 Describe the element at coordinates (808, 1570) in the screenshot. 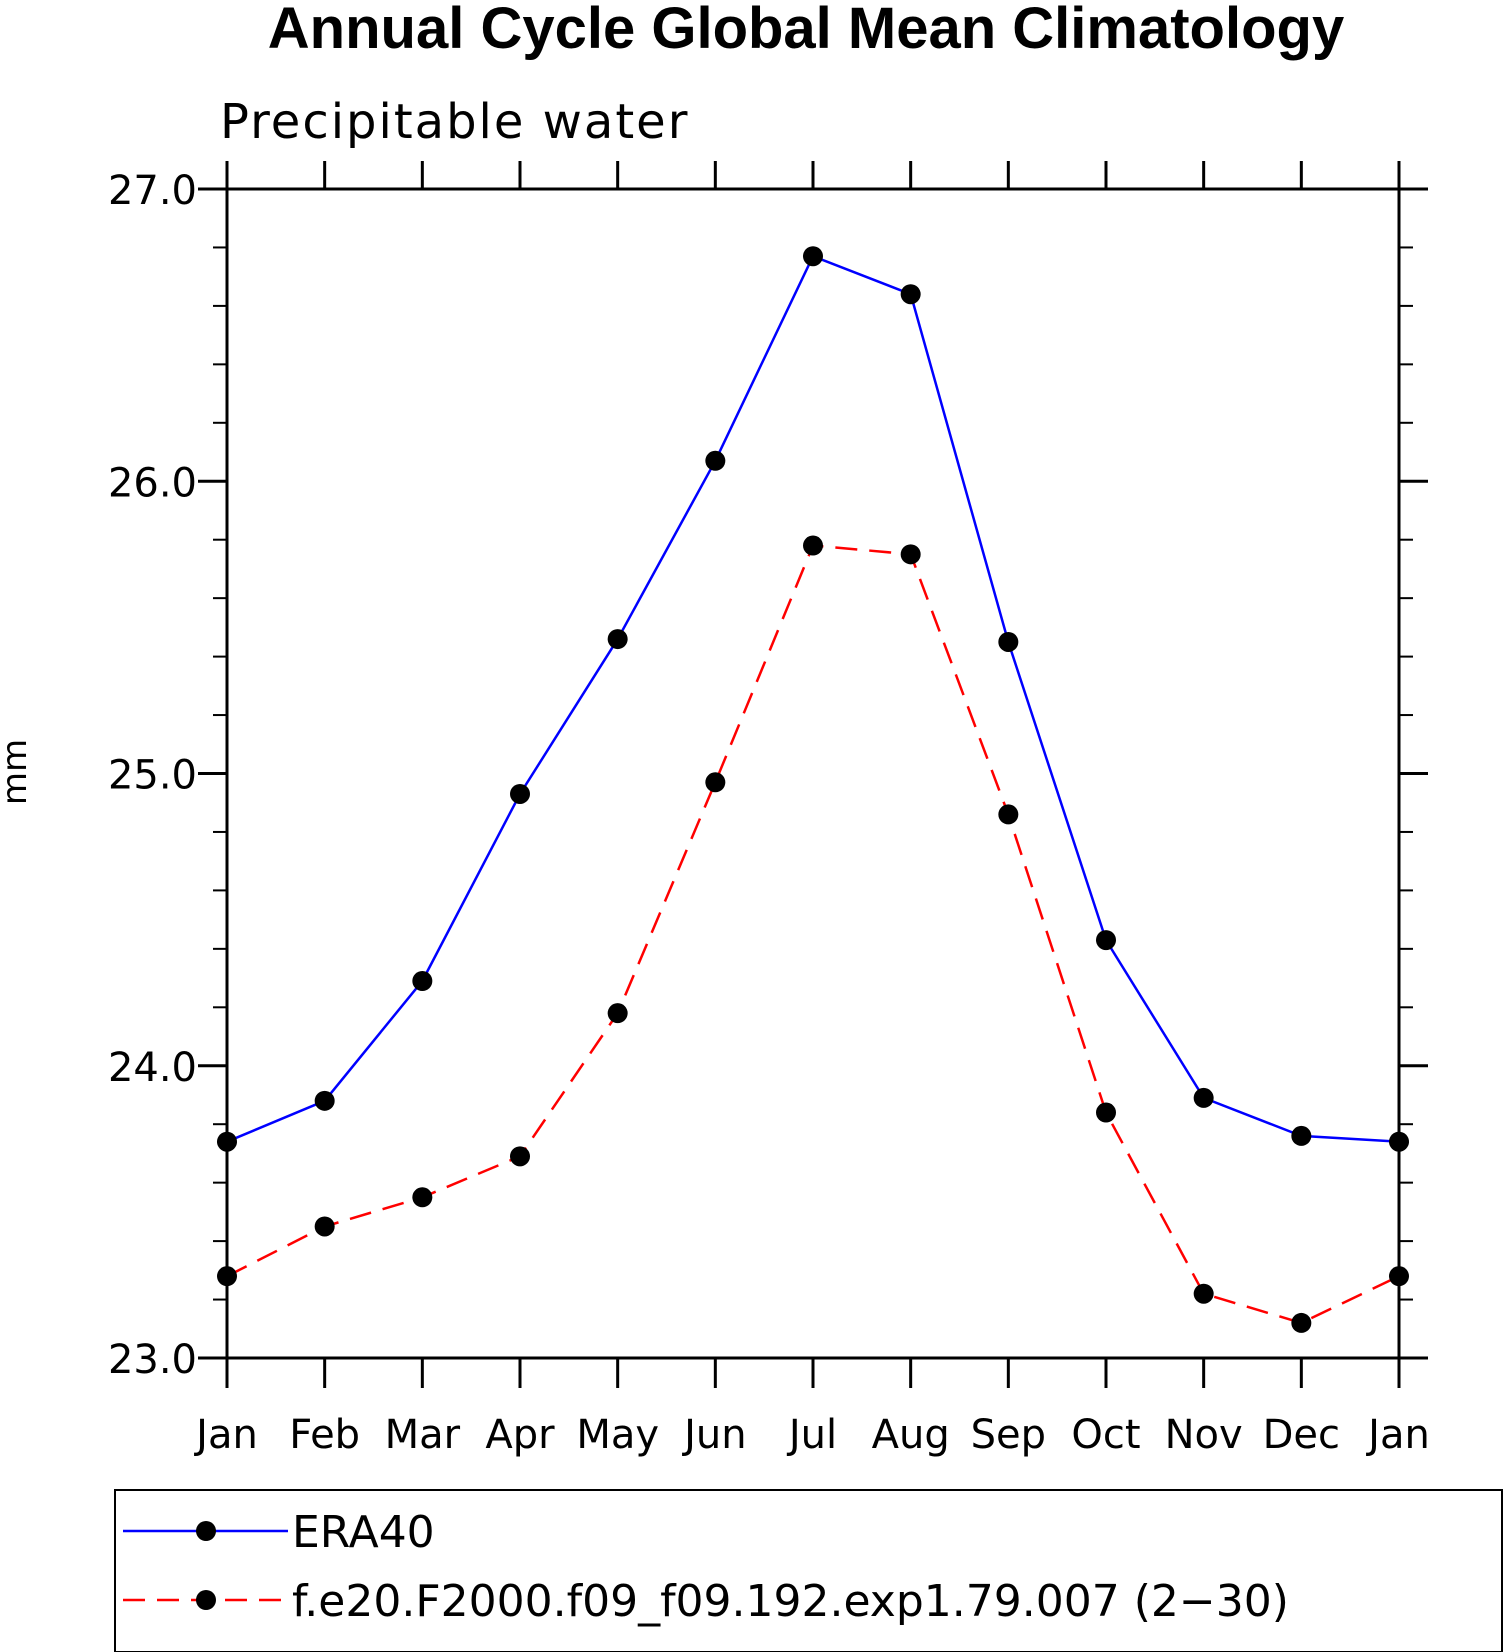

I see `legend-box` at that location.